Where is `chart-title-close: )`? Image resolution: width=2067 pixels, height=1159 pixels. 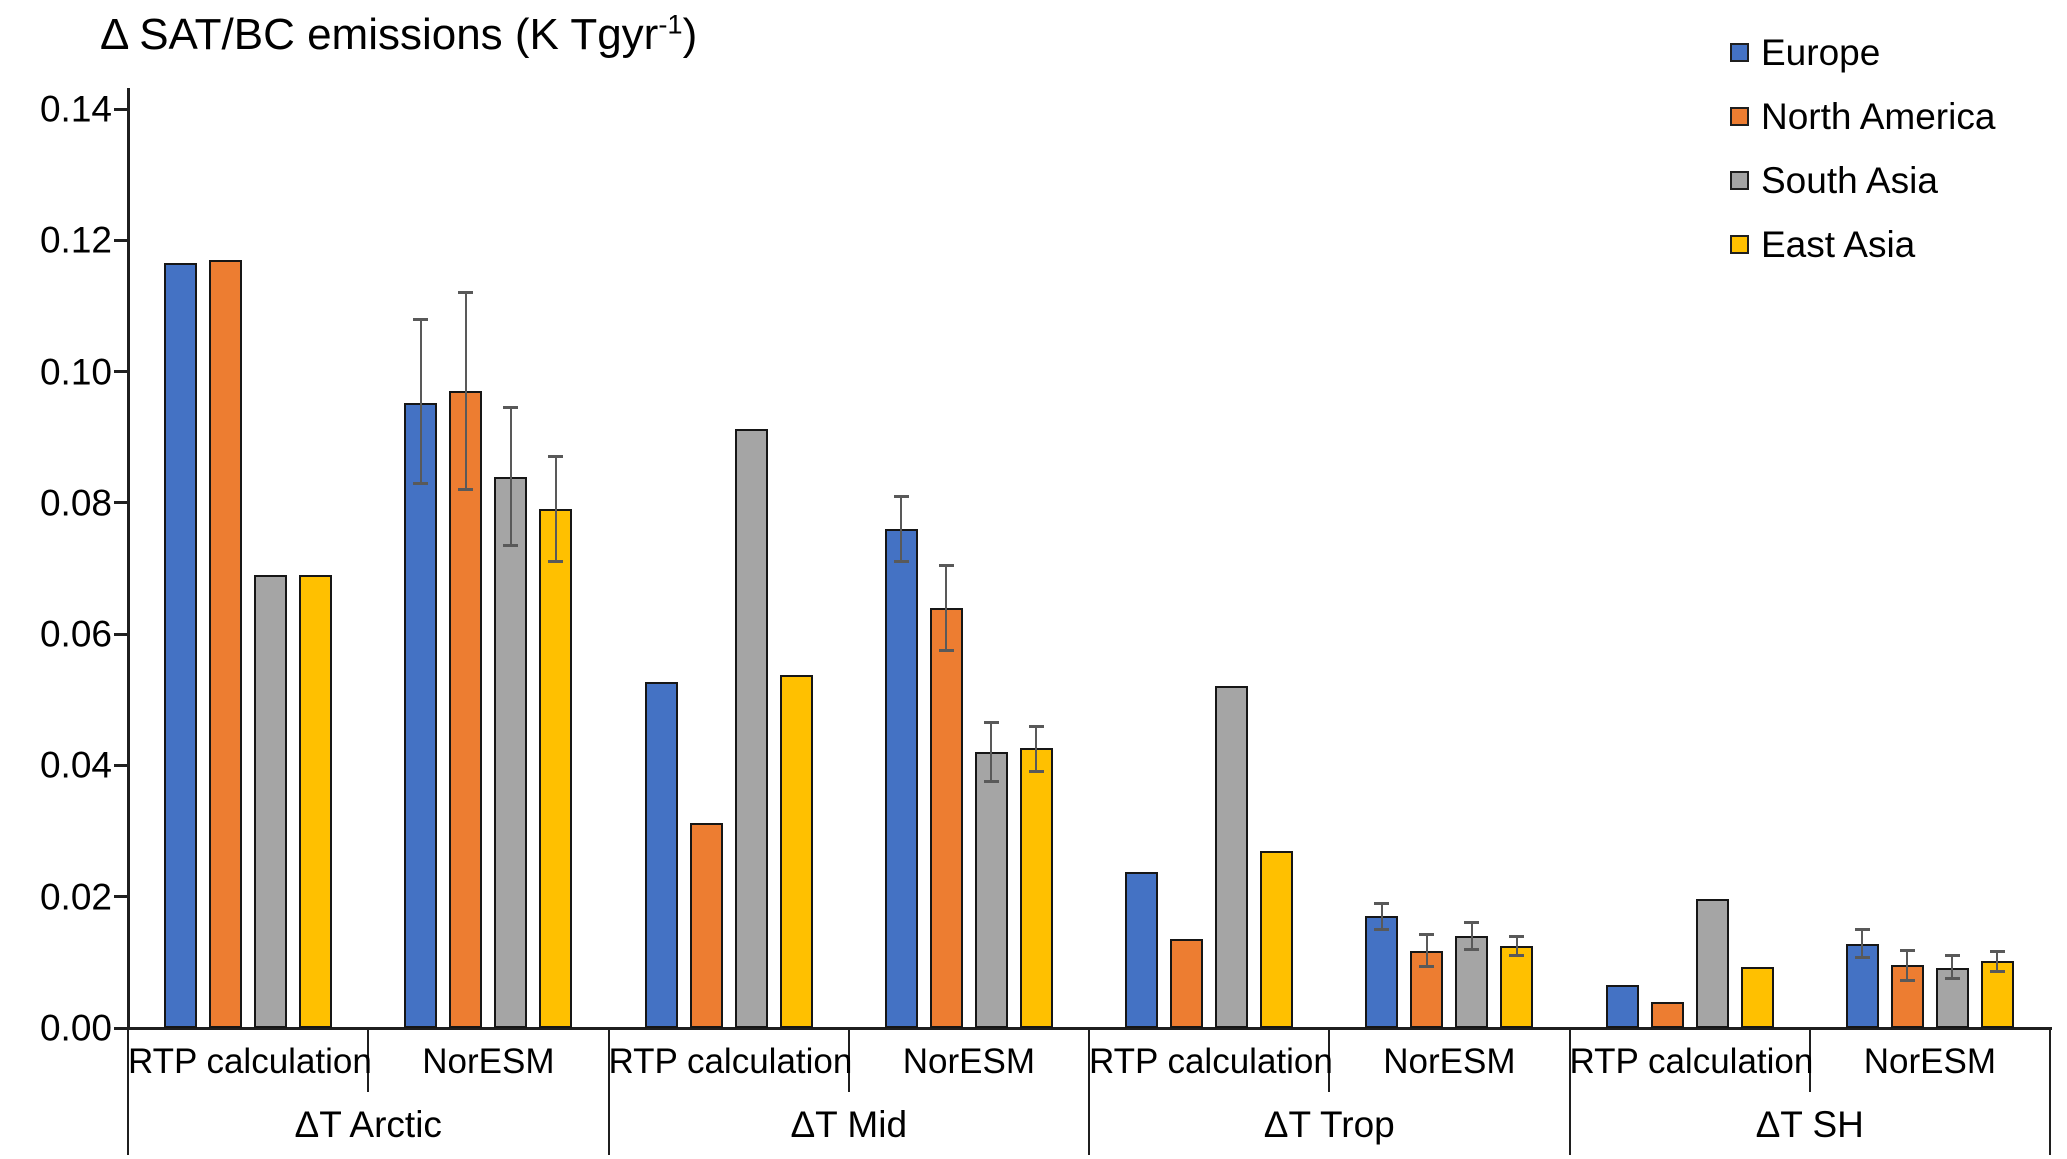 chart-title-close: ) is located at coordinates (690, 34).